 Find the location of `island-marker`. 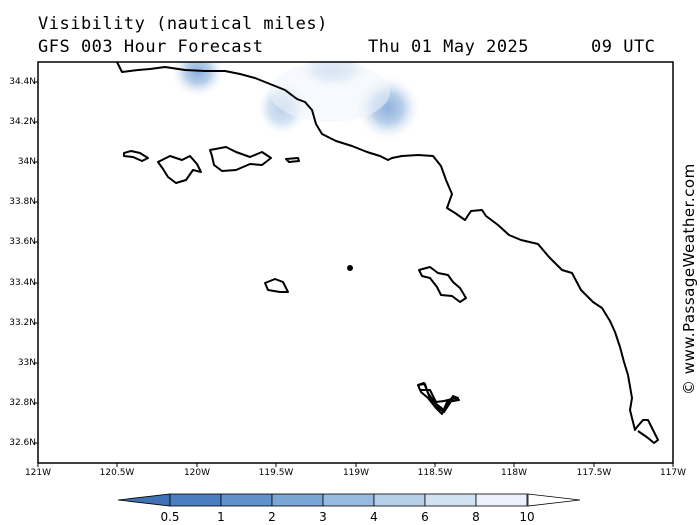

island-marker is located at coordinates (350, 268).